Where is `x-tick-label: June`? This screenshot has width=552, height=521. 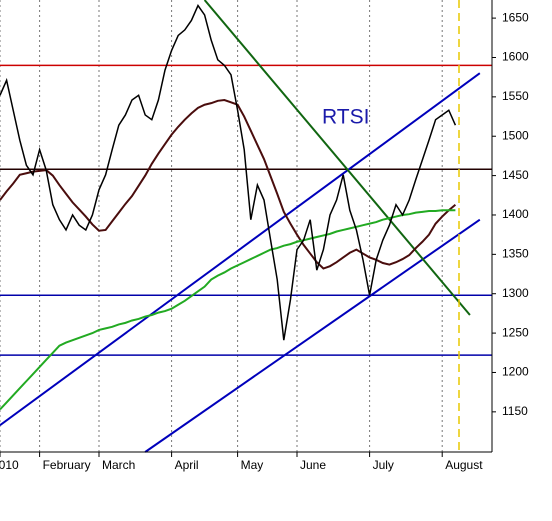 x-tick-label: June is located at coordinates (313, 465).